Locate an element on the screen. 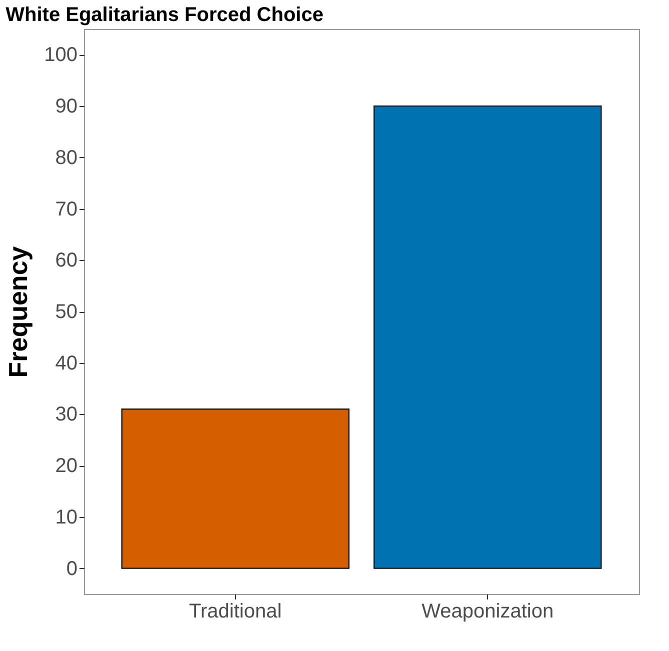  y-tick-label: 20 is located at coordinates (66, 466).